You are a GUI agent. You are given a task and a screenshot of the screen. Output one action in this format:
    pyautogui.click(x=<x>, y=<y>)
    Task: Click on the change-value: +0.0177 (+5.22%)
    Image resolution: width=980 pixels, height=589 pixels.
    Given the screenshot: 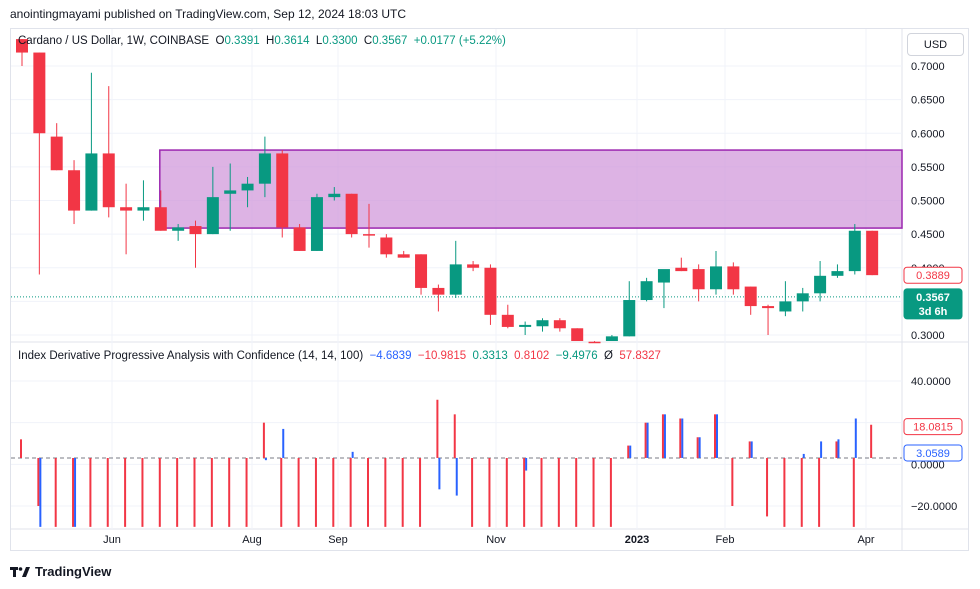 What is the action you would take?
    pyautogui.click(x=459, y=41)
    